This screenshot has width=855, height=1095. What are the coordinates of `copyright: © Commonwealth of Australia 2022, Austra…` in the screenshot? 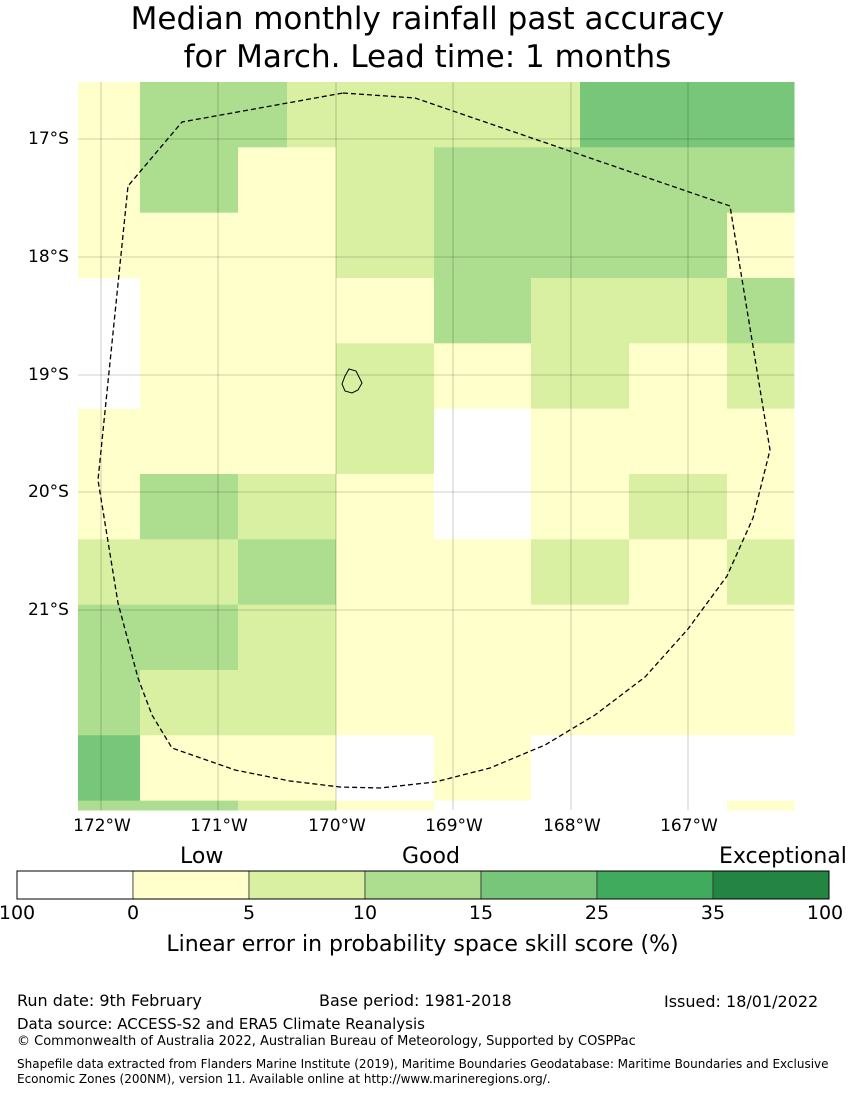 It's located at (326, 1041).